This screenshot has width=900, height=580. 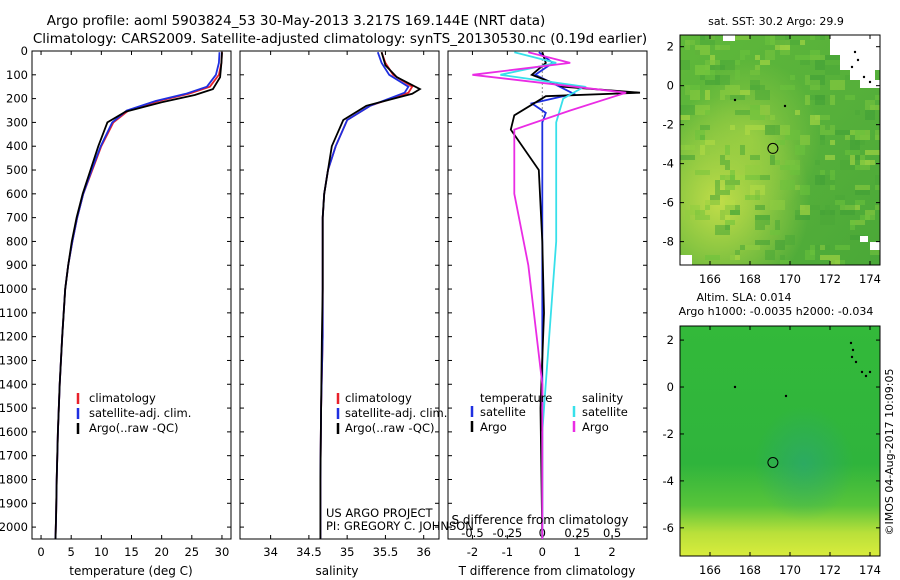 I want to click on map-x-tick-label: 172, so click(x=830, y=570).